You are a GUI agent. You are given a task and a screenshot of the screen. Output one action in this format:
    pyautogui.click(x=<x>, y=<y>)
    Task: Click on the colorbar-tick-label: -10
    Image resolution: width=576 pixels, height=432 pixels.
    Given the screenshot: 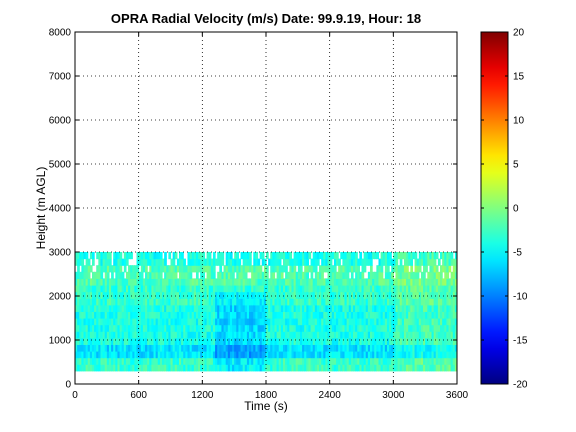 What is the action you would take?
    pyautogui.click(x=520, y=297)
    